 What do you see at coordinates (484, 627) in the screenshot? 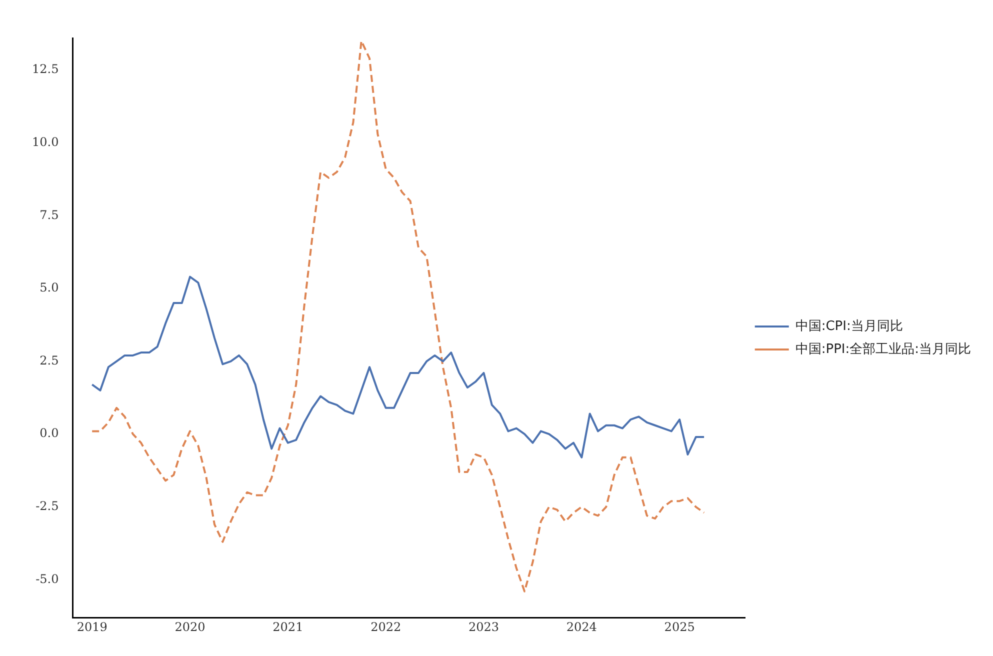
I see `x-tick-label: 2023` at bounding box center [484, 627].